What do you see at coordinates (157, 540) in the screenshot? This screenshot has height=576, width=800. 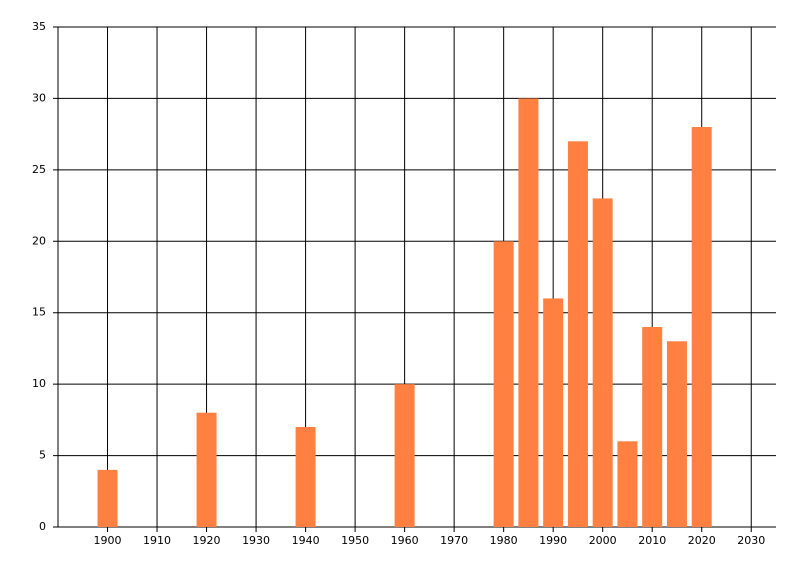 I see `x-tick-label: 1910` at bounding box center [157, 540].